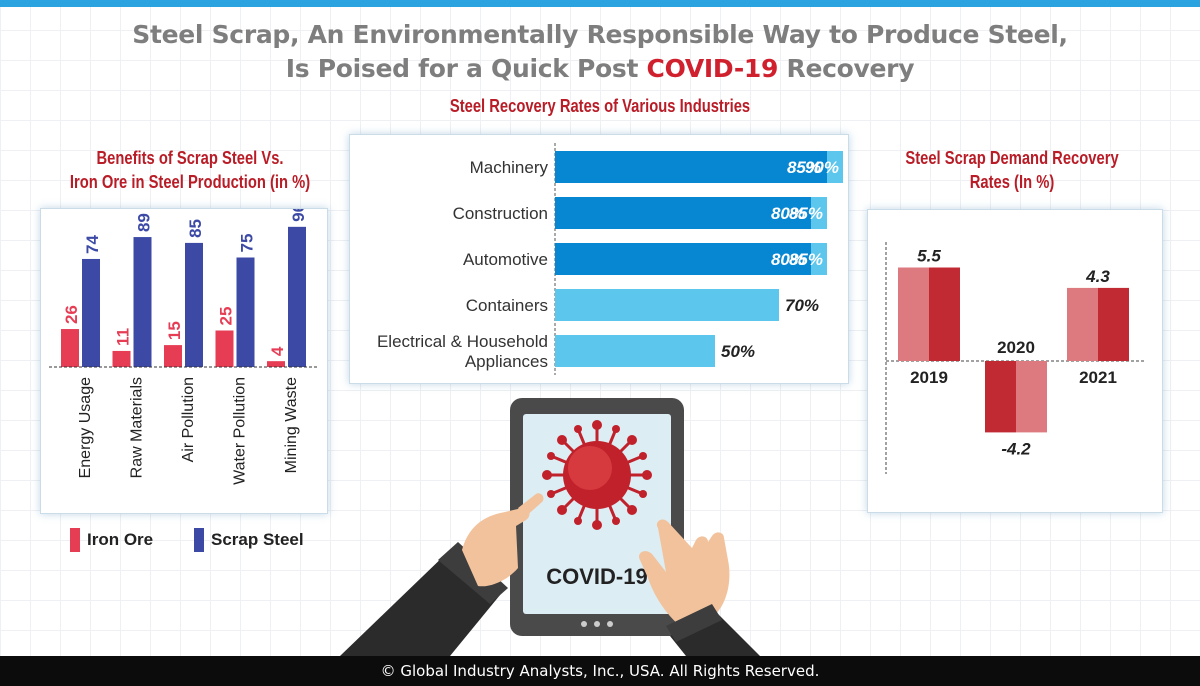 This screenshot has height=686, width=1200. I want to click on legend-label-iron-ore: Iron Ore, so click(120, 539).